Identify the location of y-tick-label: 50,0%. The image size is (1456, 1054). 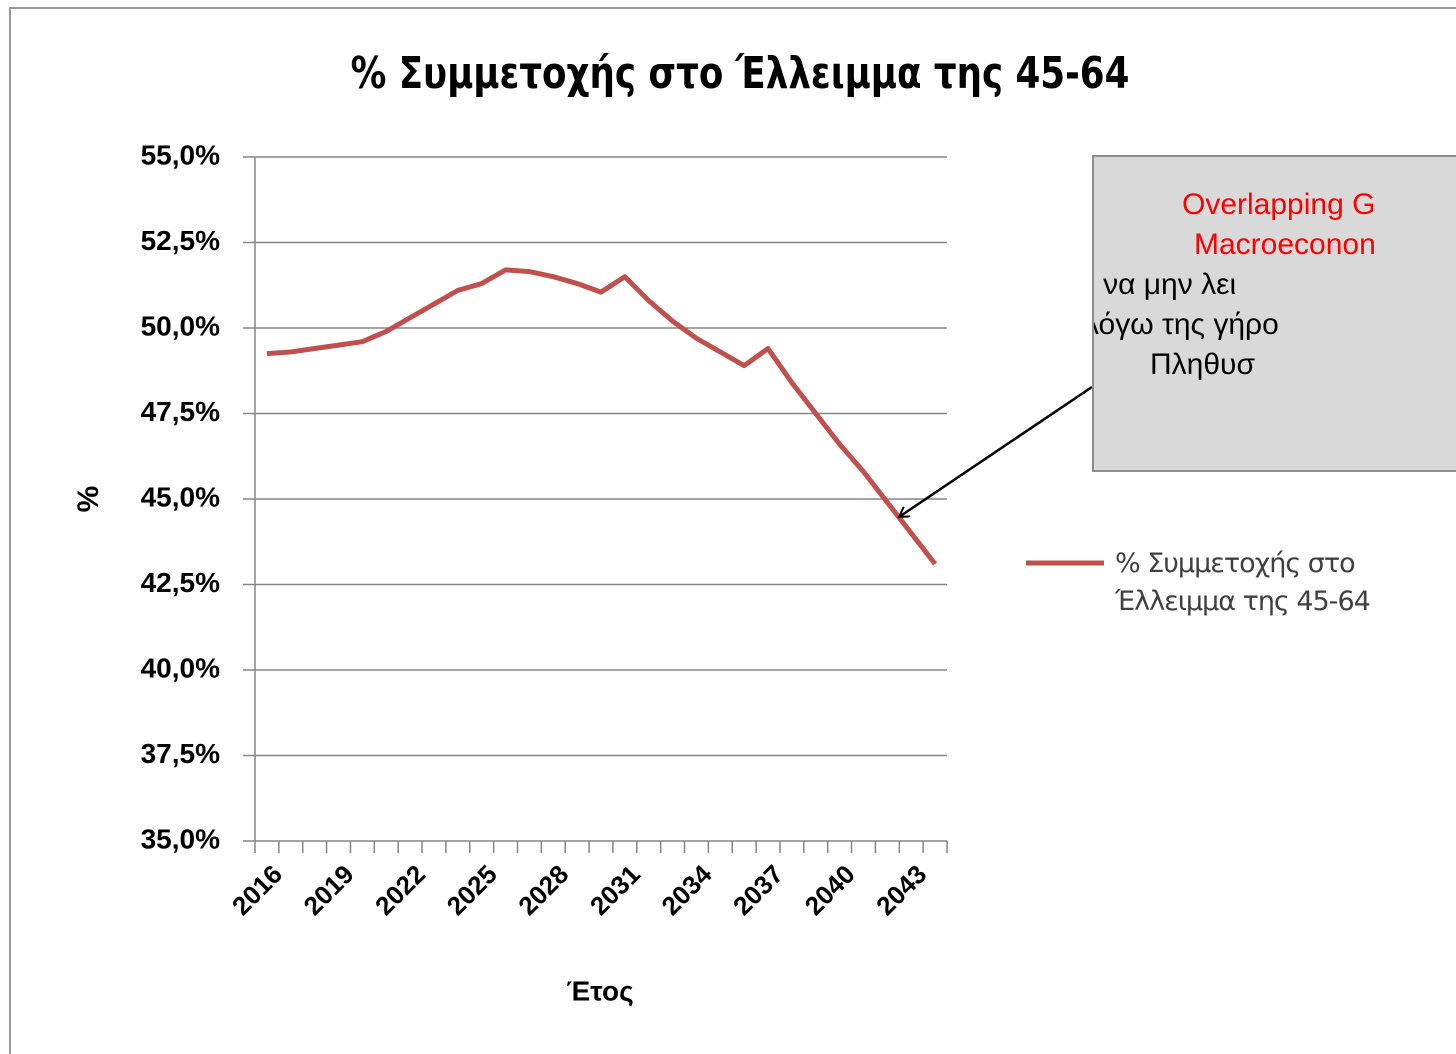
(180, 325).